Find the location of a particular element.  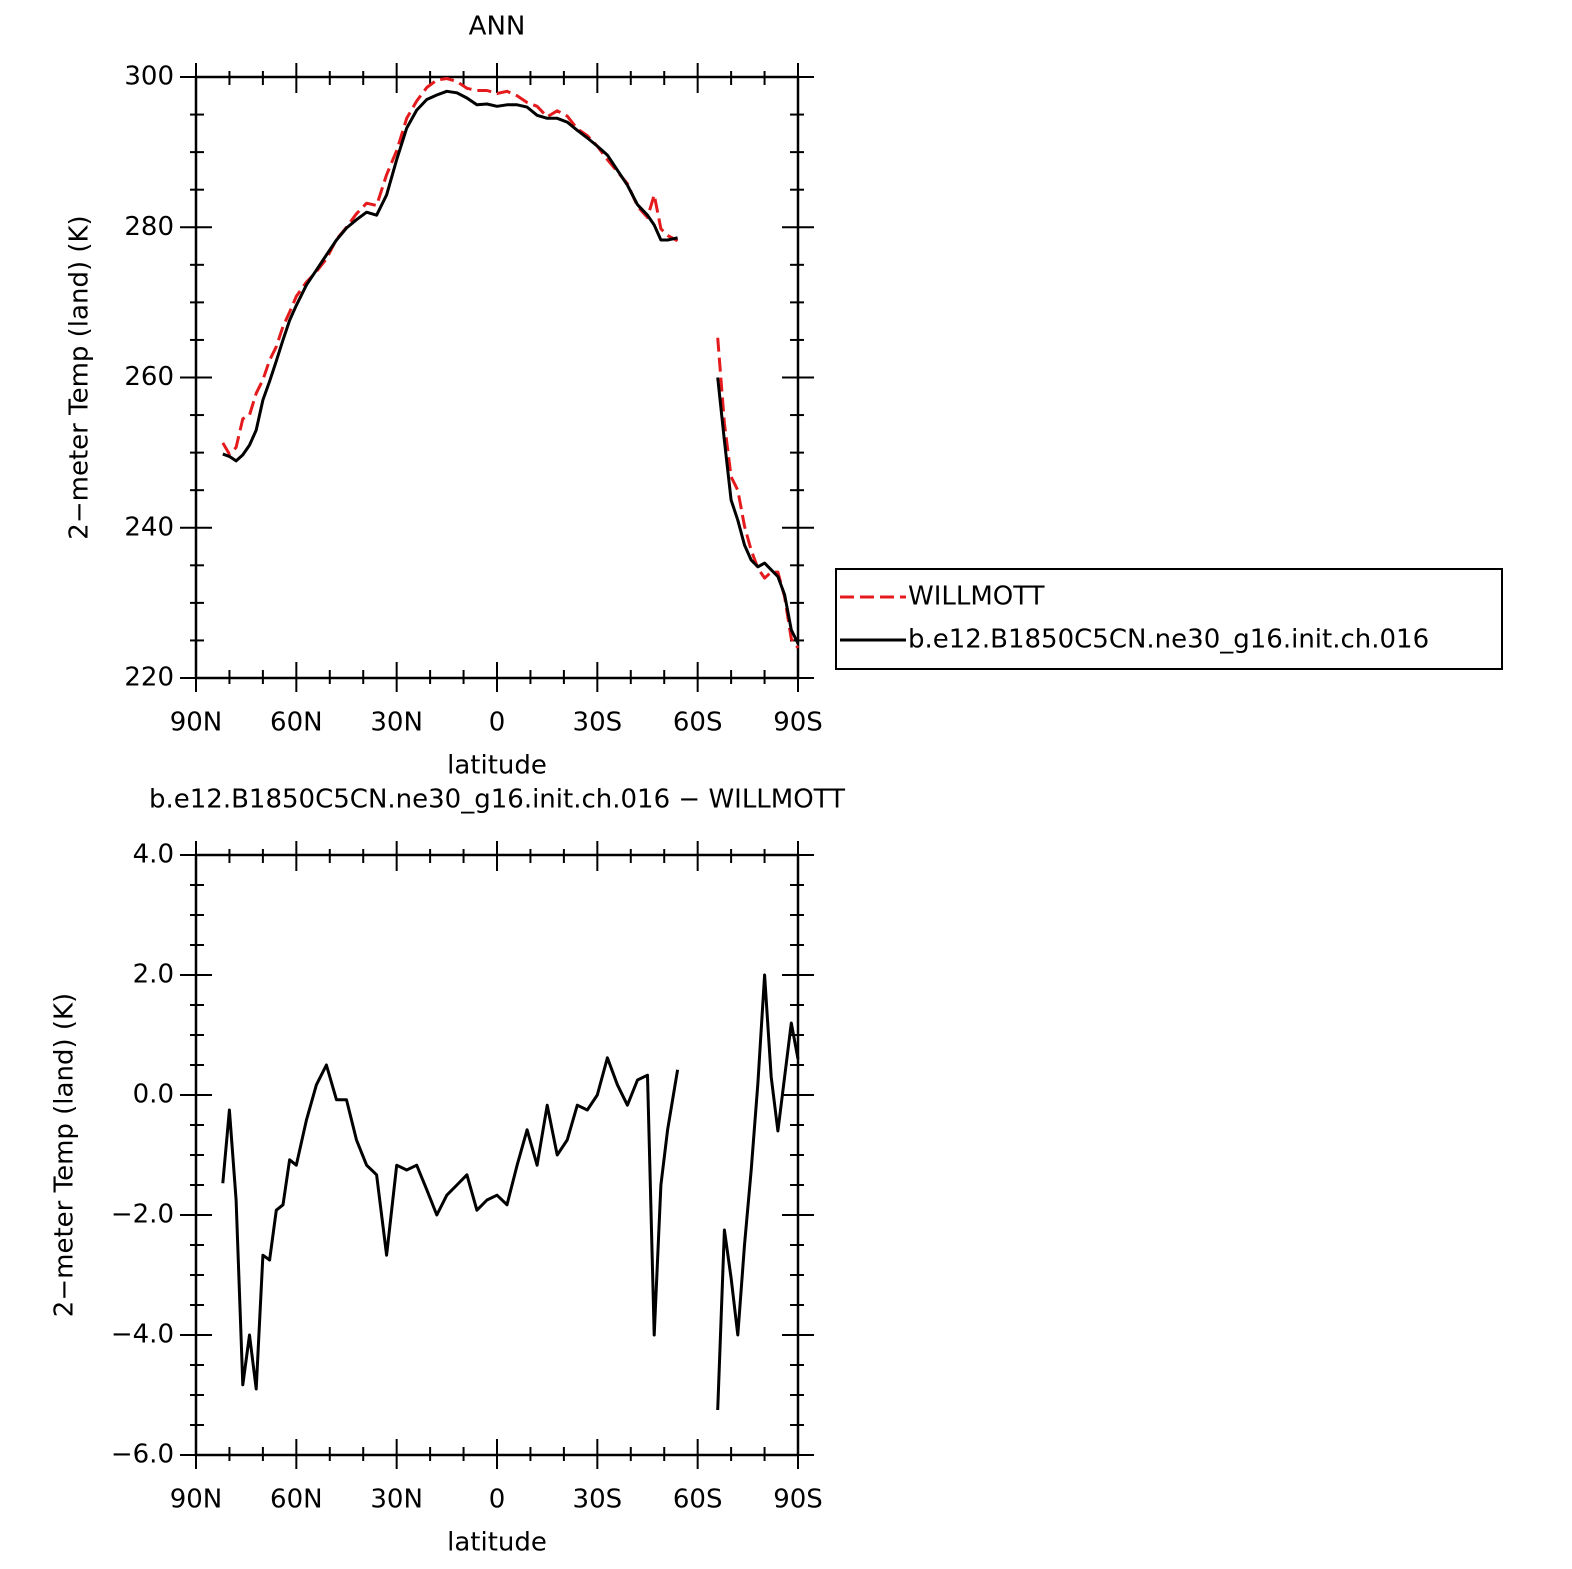

y-tick-label: −6.0 is located at coordinates (142, 1455).